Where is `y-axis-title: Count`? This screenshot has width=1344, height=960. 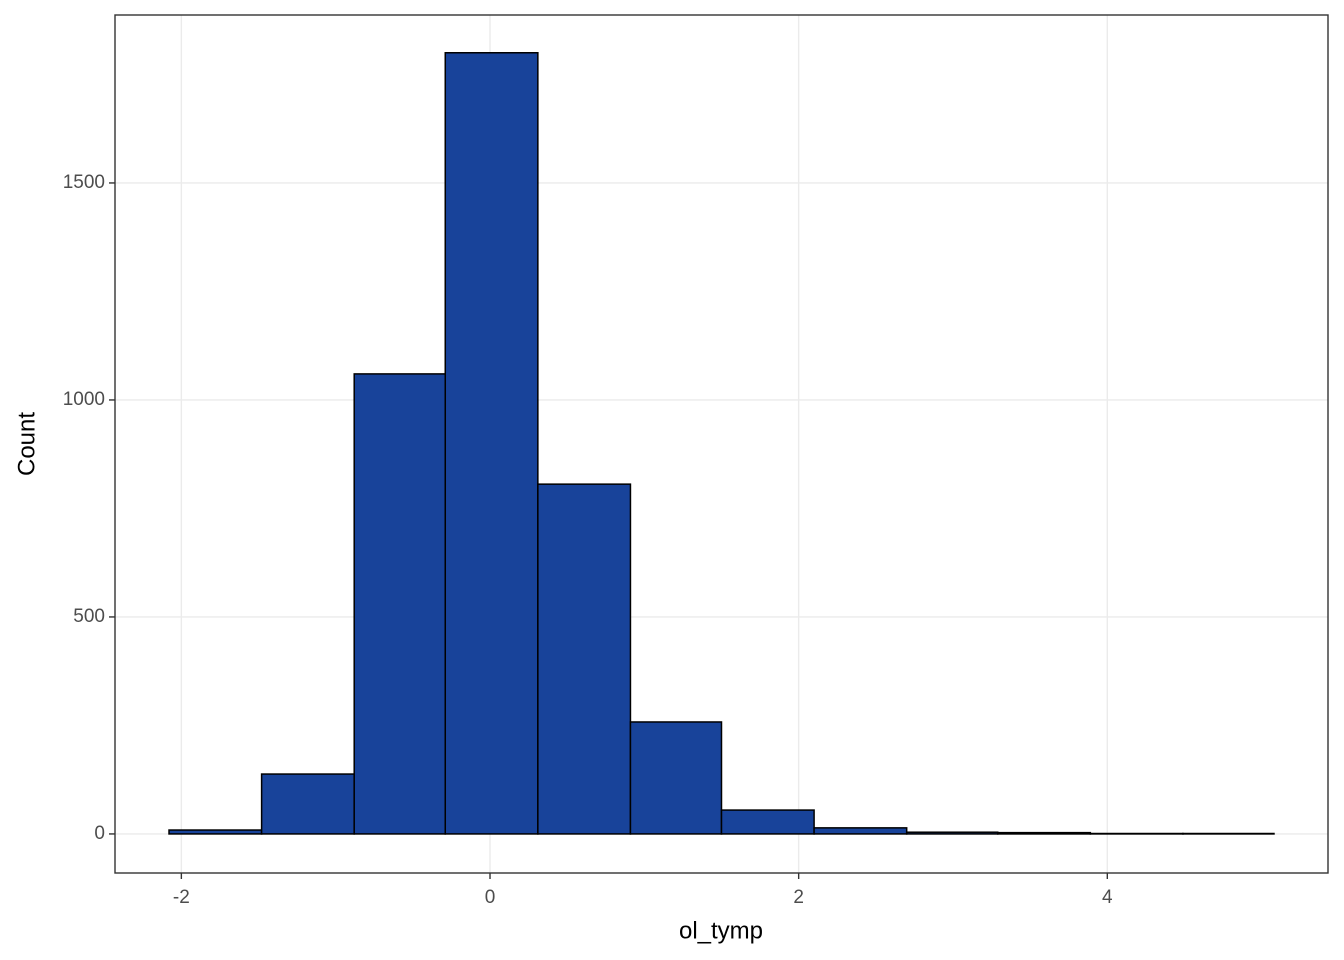
y-axis-title: Count is located at coordinates (26, 444).